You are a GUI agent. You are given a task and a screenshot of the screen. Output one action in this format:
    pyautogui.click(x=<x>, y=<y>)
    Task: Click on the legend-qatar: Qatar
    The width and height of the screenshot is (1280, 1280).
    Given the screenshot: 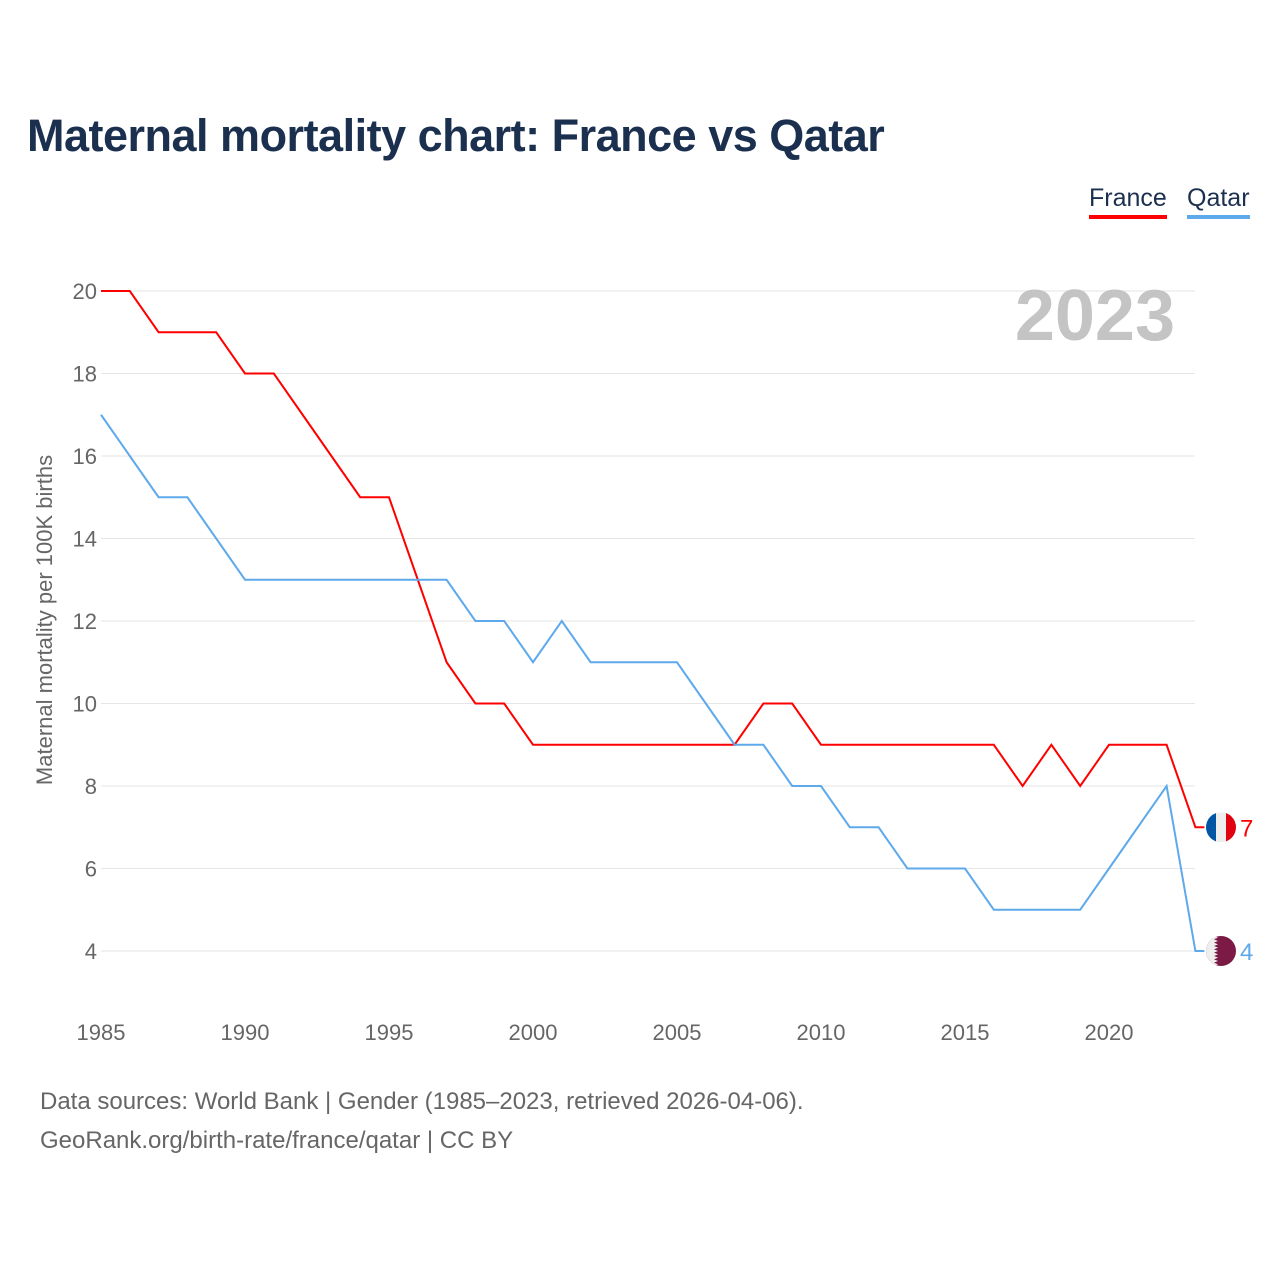 What is the action you would take?
    pyautogui.click(x=1218, y=201)
    